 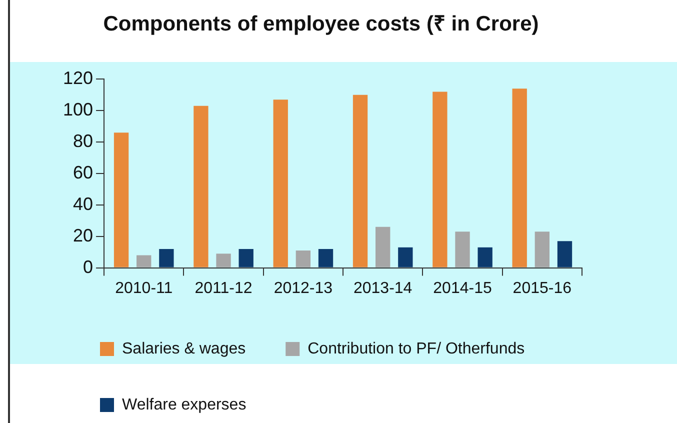 What do you see at coordinates (184, 349) in the screenshot?
I see `legend-label: Salaries & wages` at bounding box center [184, 349].